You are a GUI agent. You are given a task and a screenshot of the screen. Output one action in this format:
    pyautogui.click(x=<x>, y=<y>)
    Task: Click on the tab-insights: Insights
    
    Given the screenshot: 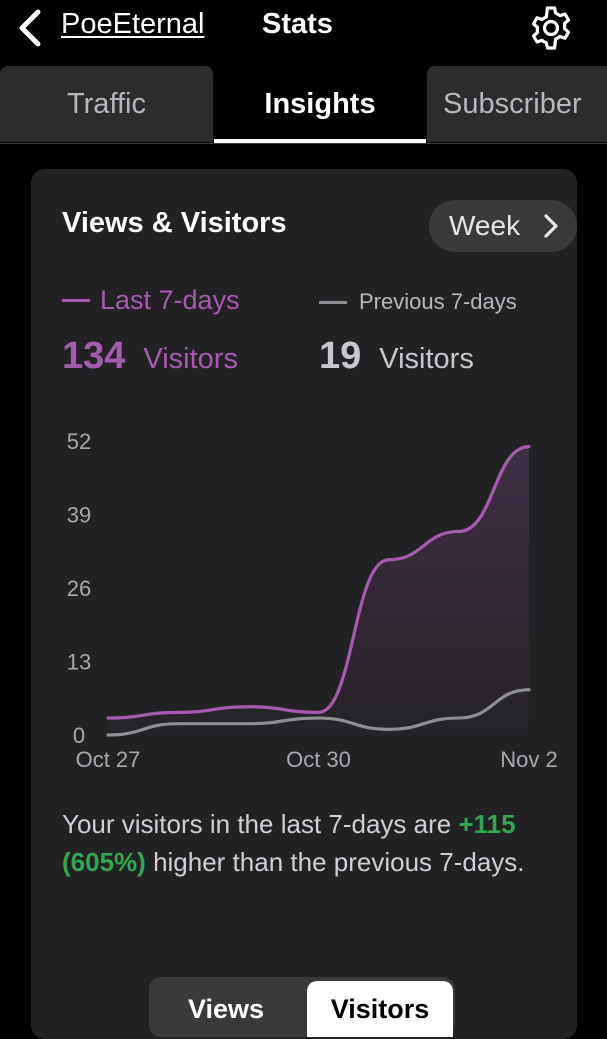 What is the action you would take?
    pyautogui.click(x=320, y=103)
    